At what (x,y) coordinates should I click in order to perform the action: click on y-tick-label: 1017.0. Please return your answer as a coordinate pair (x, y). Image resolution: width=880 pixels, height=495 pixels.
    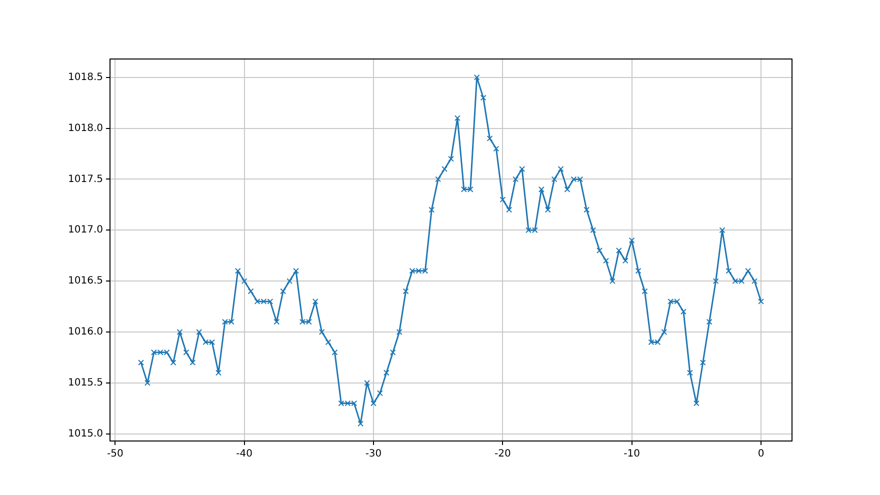
    Looking at the image, I should click on (85, 230).